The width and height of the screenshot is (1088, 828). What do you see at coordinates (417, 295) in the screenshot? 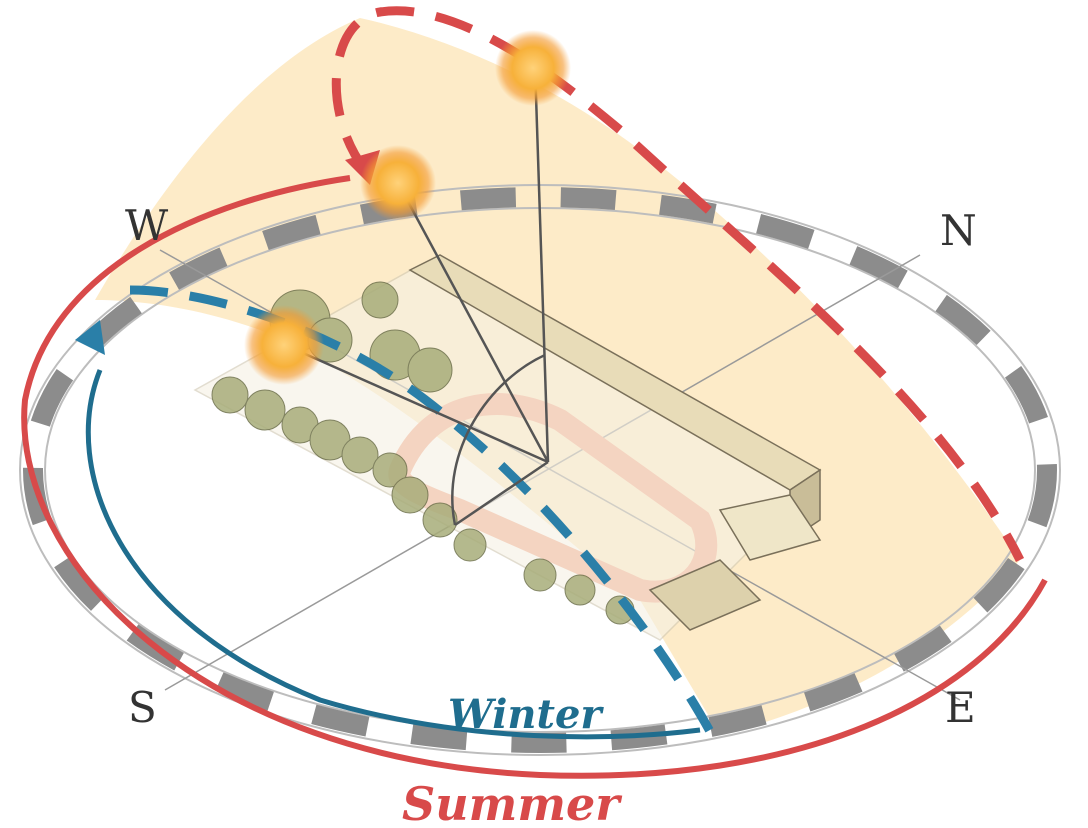
I see `sun-rays` at bounding box center [417, 295].